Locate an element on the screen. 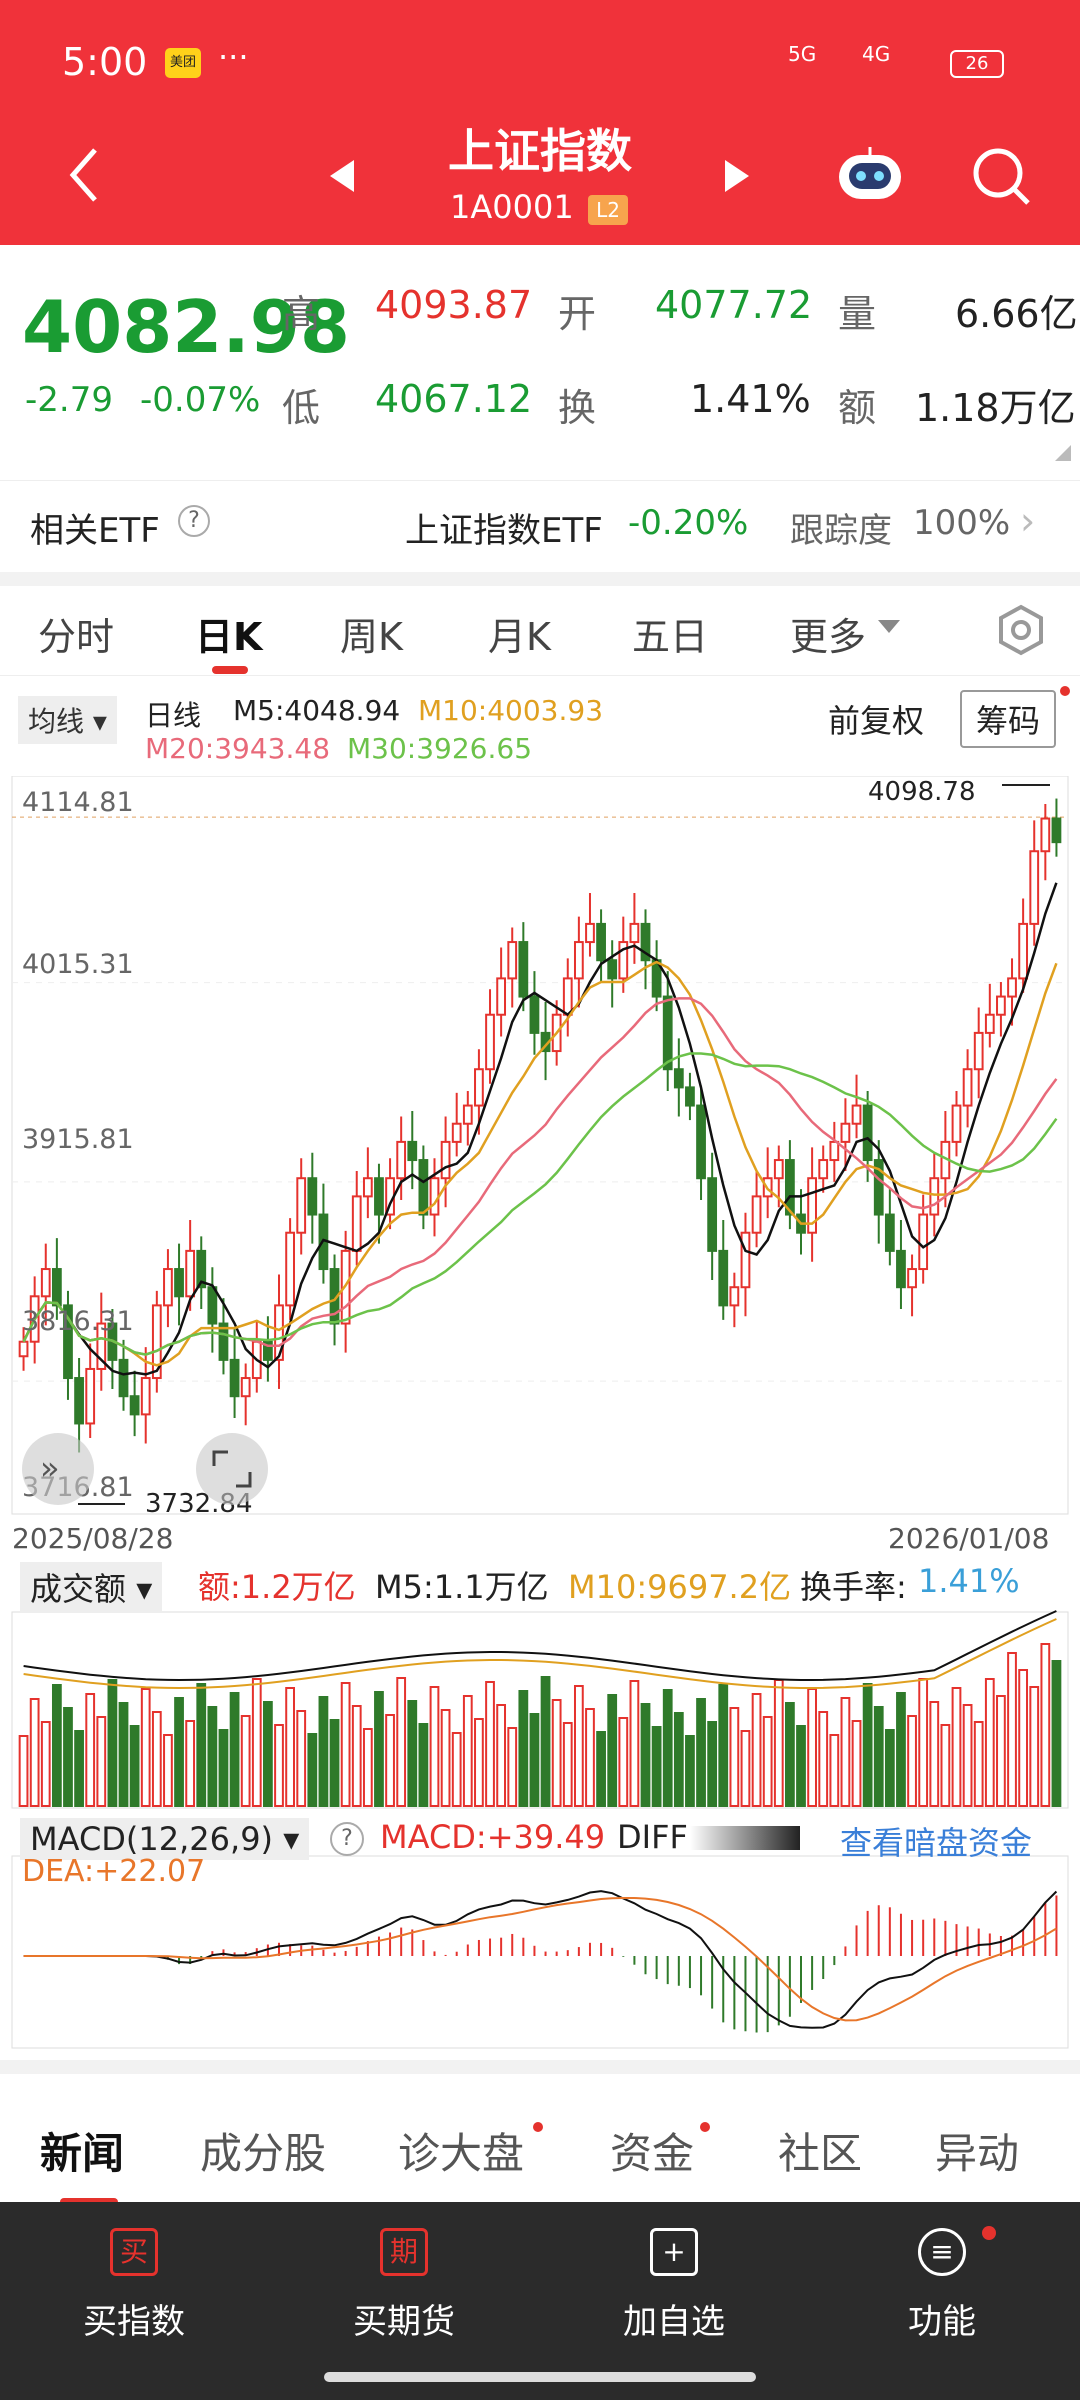  tab-diagnose: 诊大盘 is located at coordinates (461, 2153).